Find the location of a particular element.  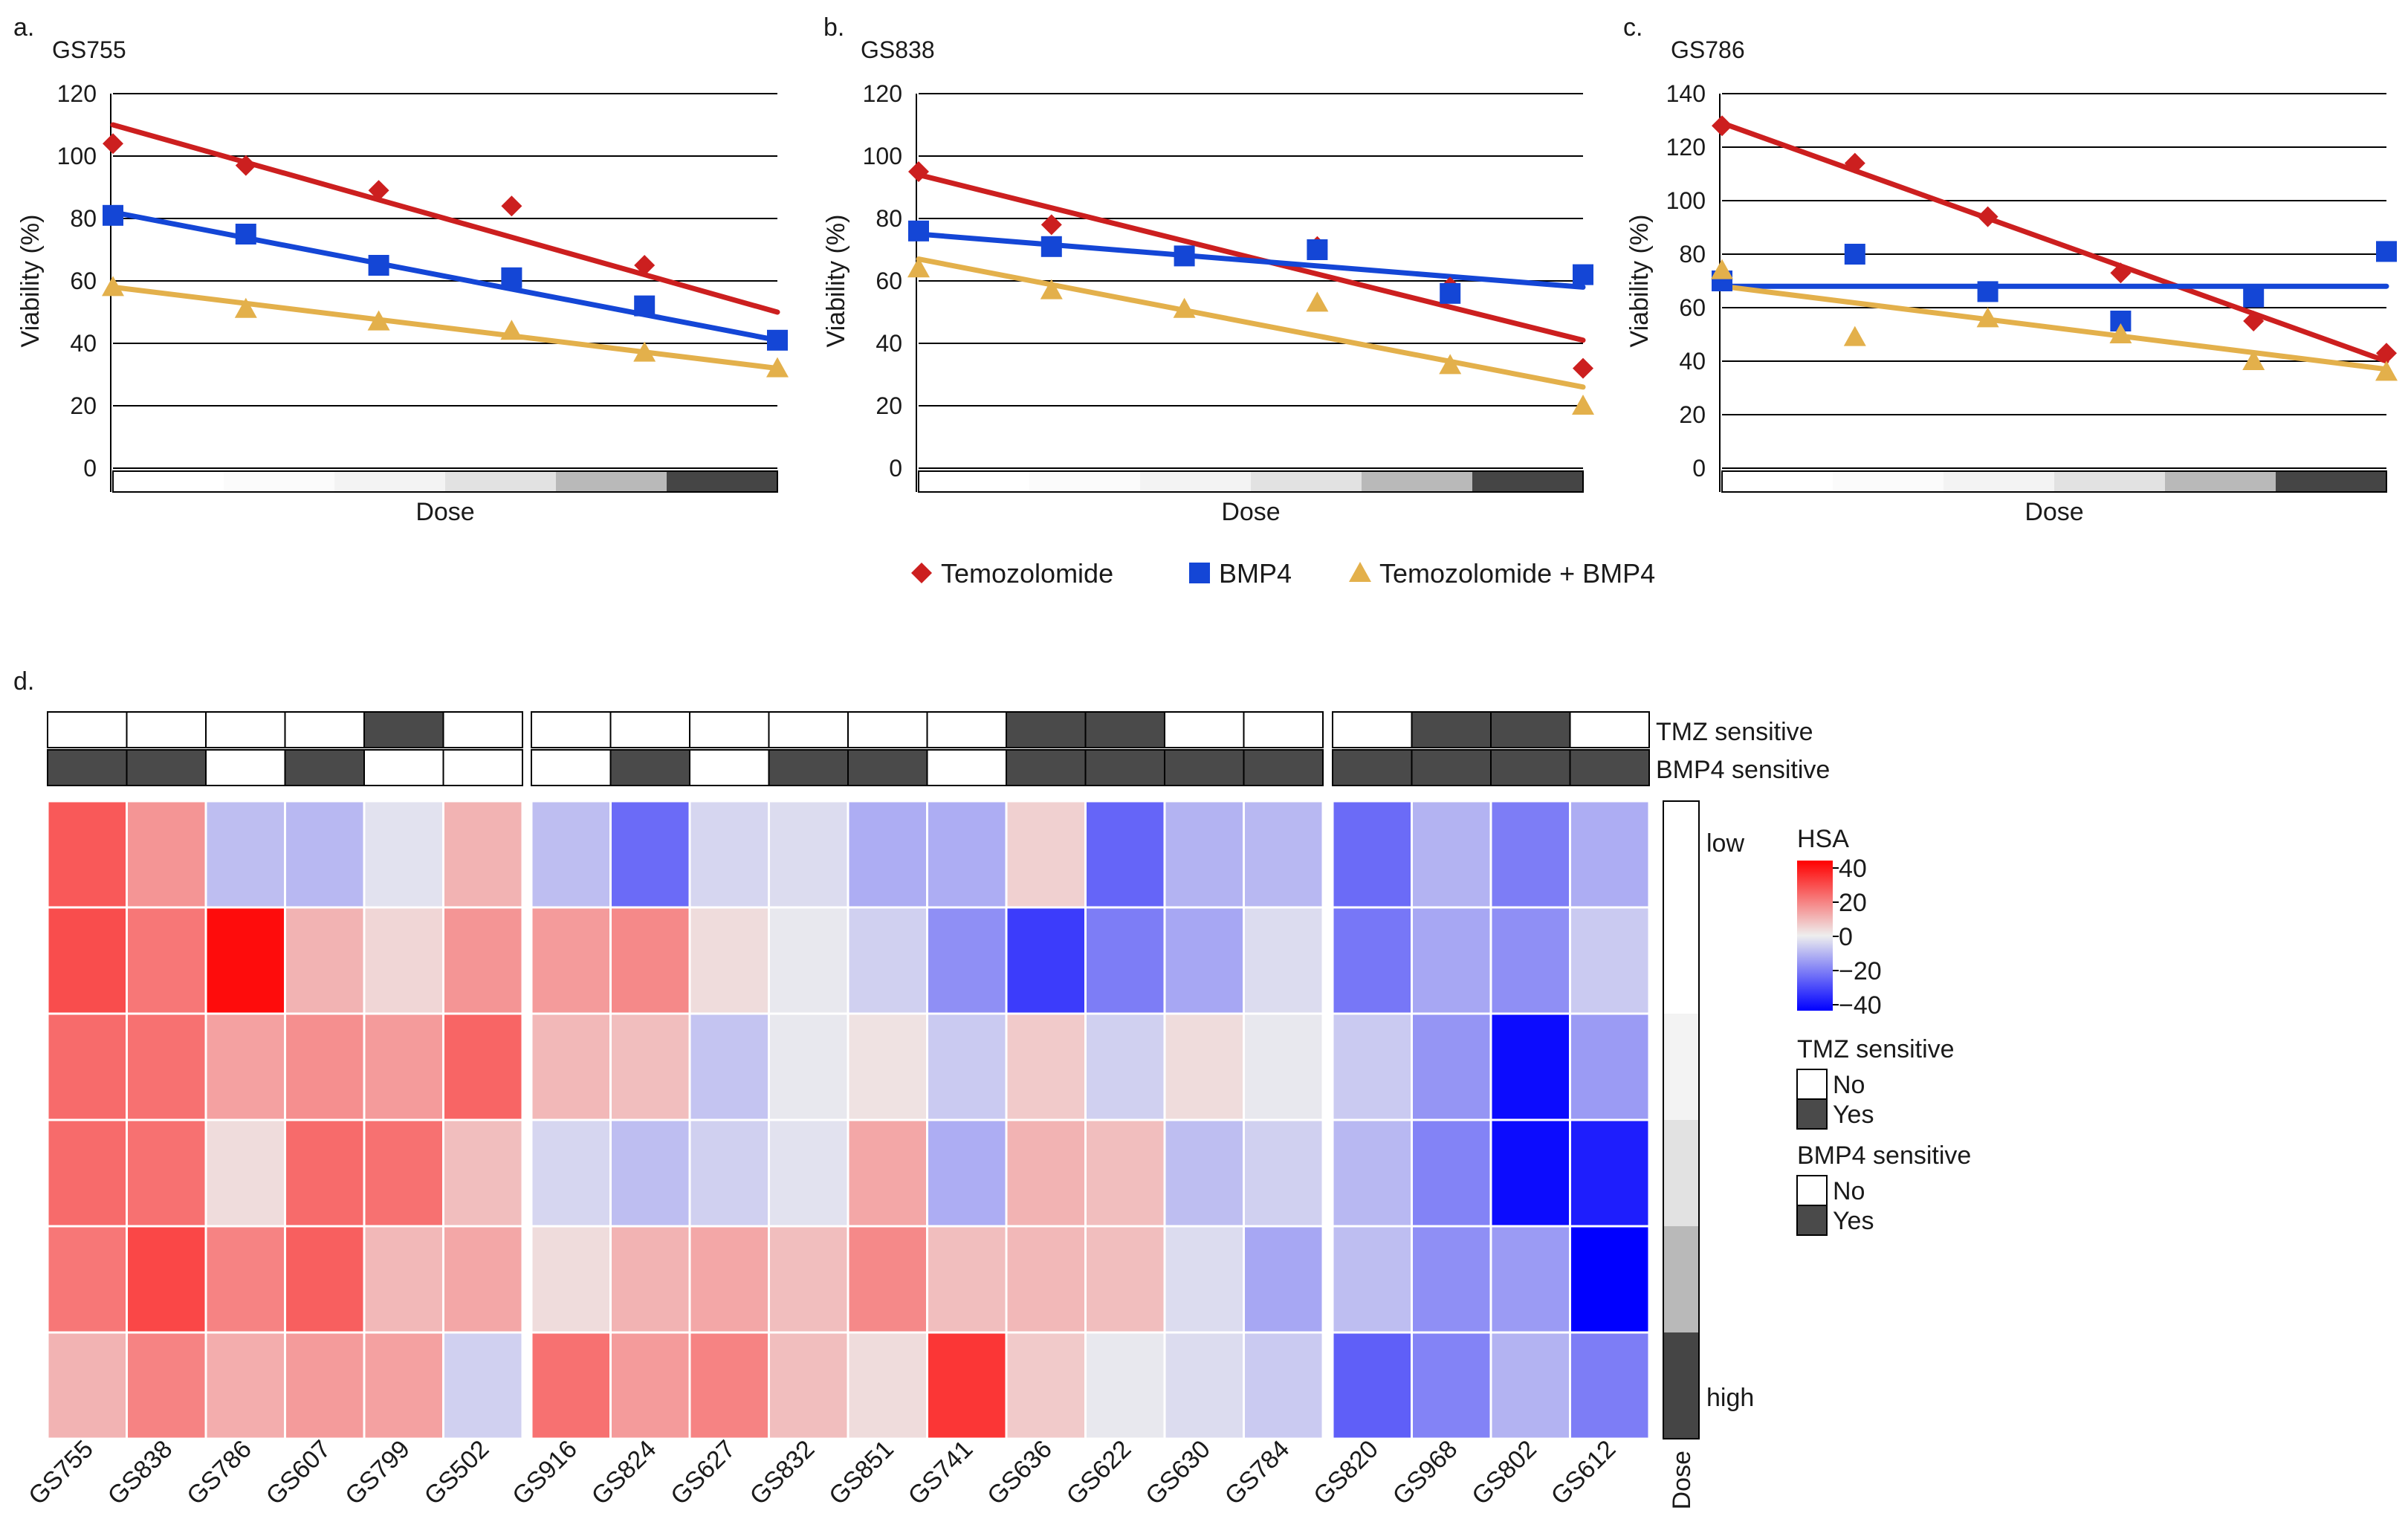

color-scale-tick-label: 0 is located at coordinates (1846, 937).